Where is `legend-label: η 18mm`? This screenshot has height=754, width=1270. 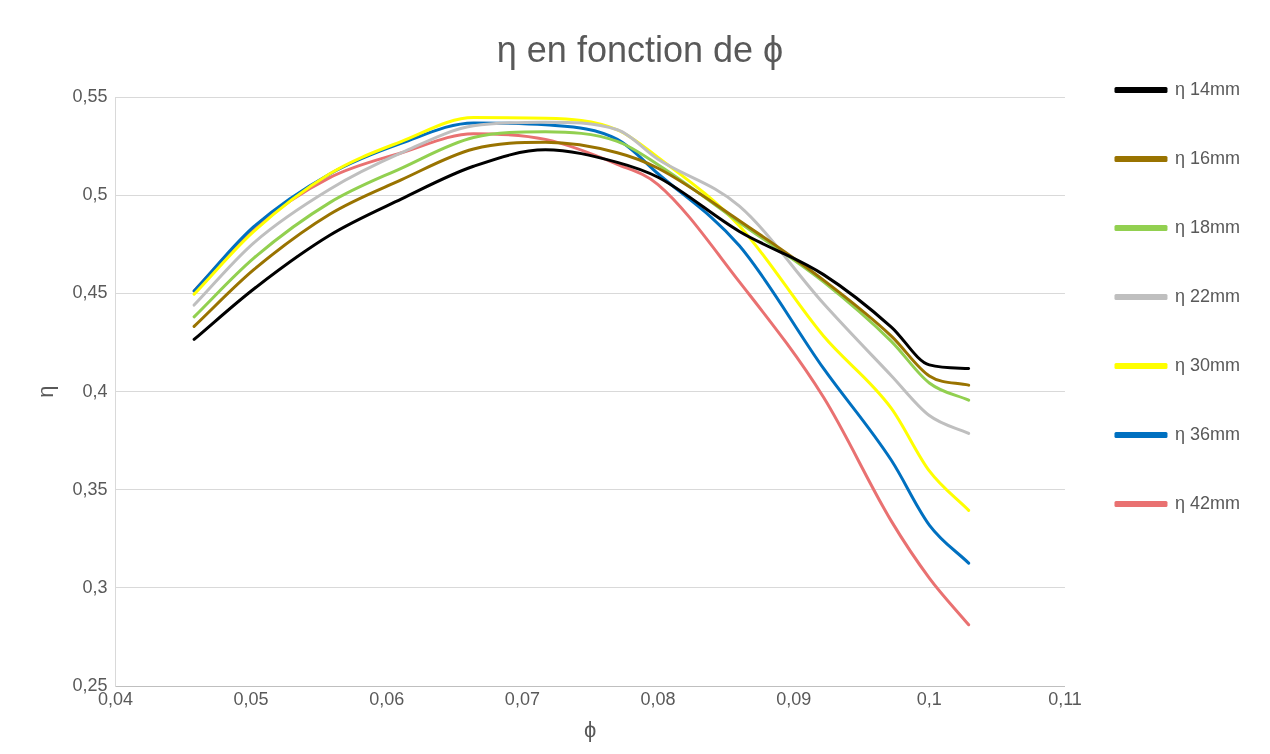 legend-label: η 18mm is located at coordinates (1207, 226).